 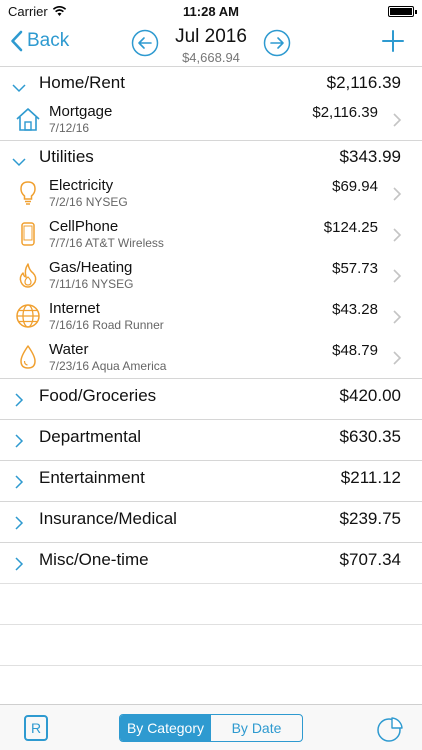 I want to click on category-amount: $343.99, so click(x=370, y=156).